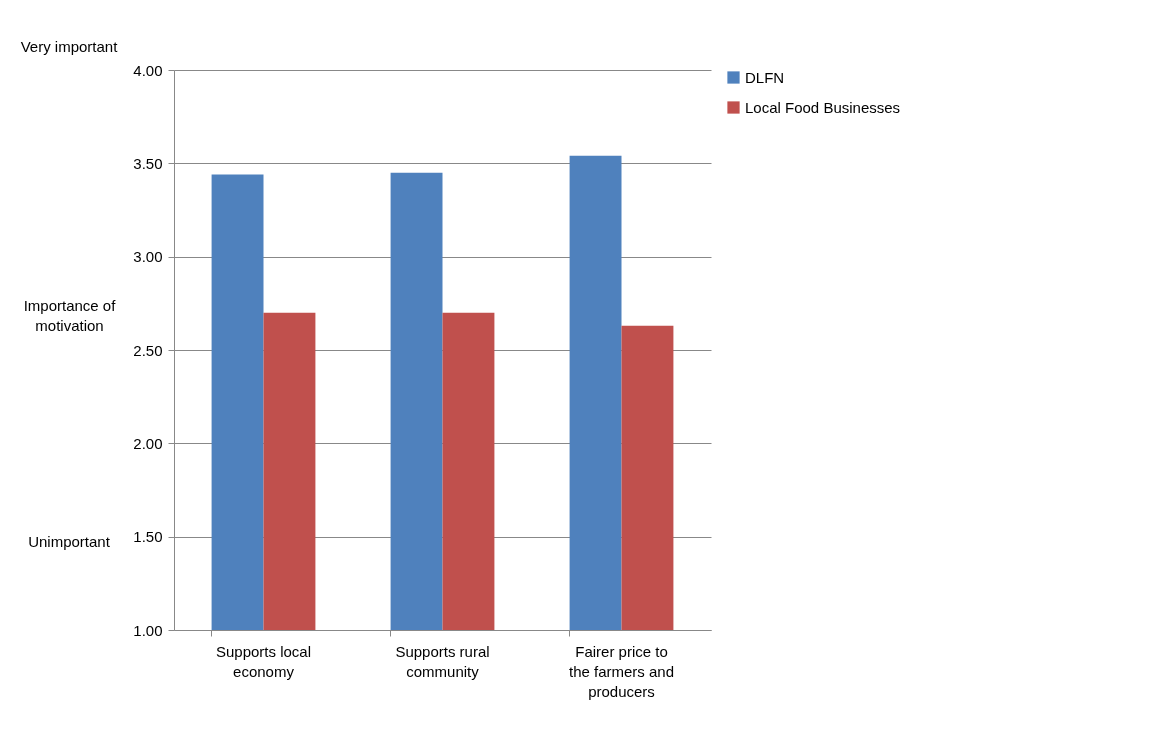 The image size is (1150, 754). Describe the element at coordinates (148, 257) in the screenshot. I see `y-tick-label: 3.00` at that location.